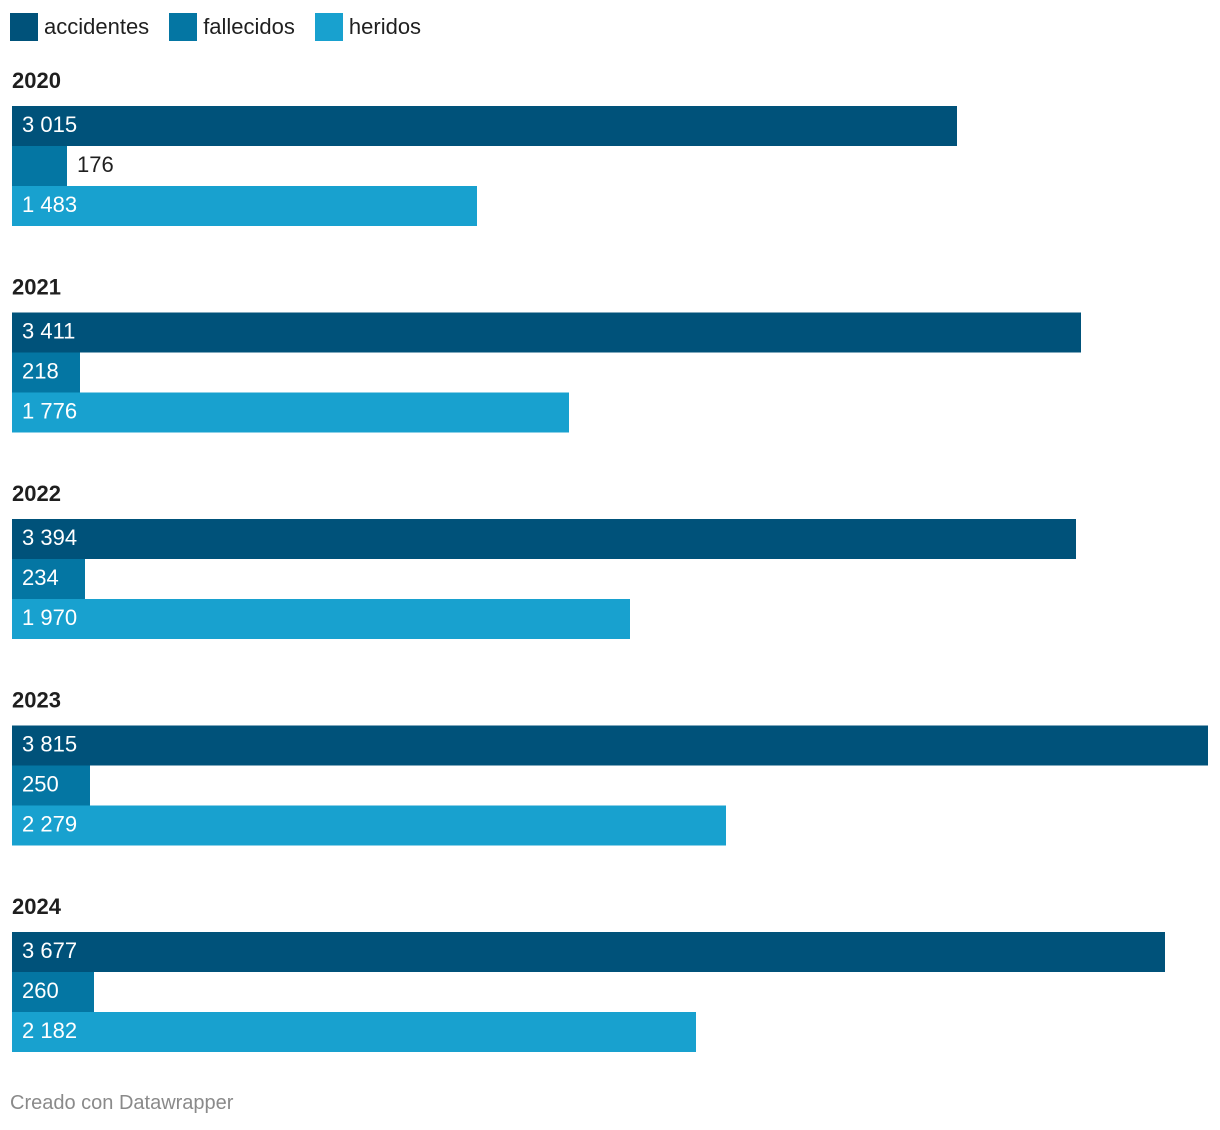 This screenshot has height=1130, width=1220. I want to click on legend: accidentes fallecidos heridos, so click(225, 27).